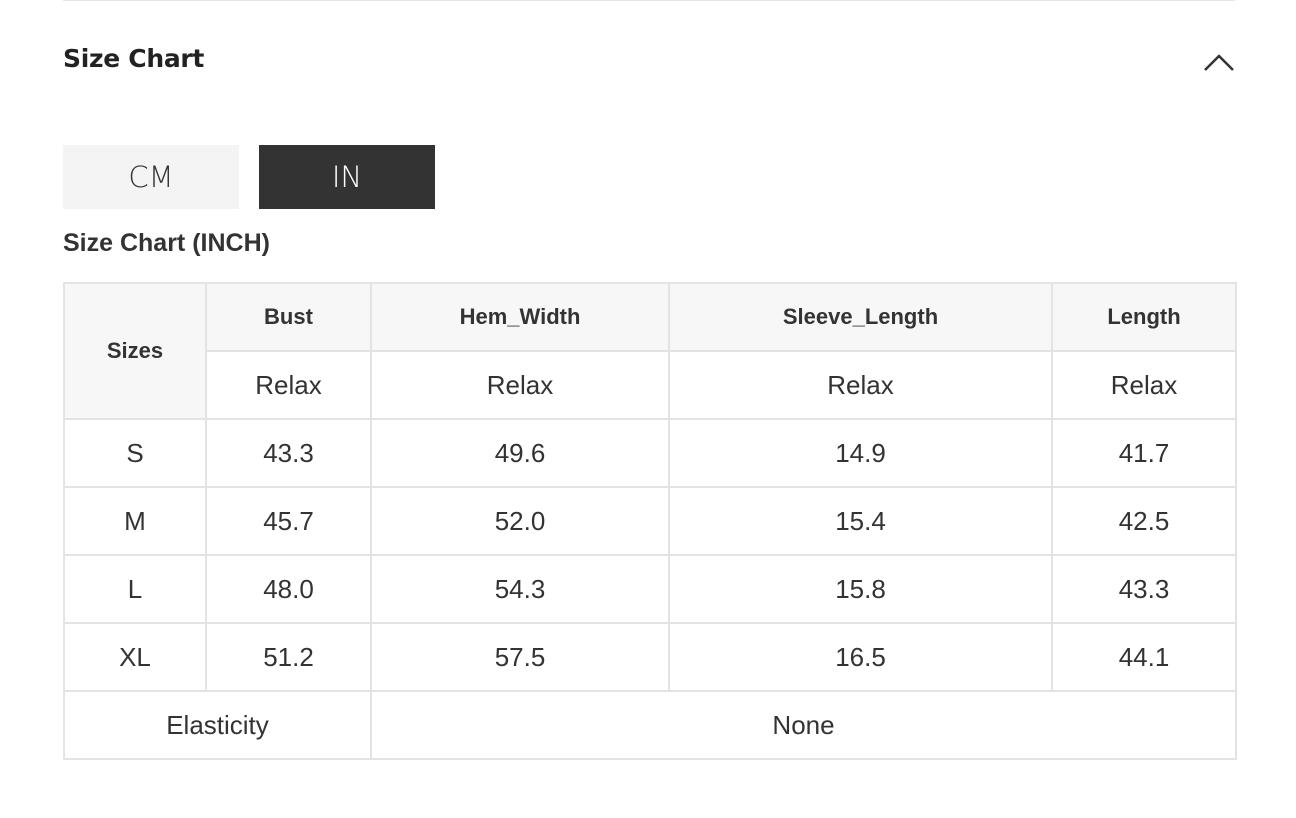  Describe the element at coordinates (288, 317) in the screenshot. I see `column-header: Bust` at that location.